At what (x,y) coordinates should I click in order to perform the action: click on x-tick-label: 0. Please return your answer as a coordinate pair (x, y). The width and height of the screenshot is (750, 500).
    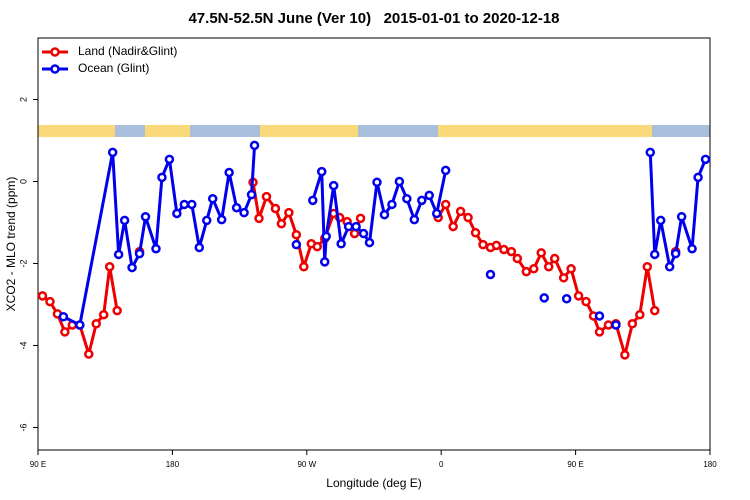
    Looking at the image, I should click on (441, 464).